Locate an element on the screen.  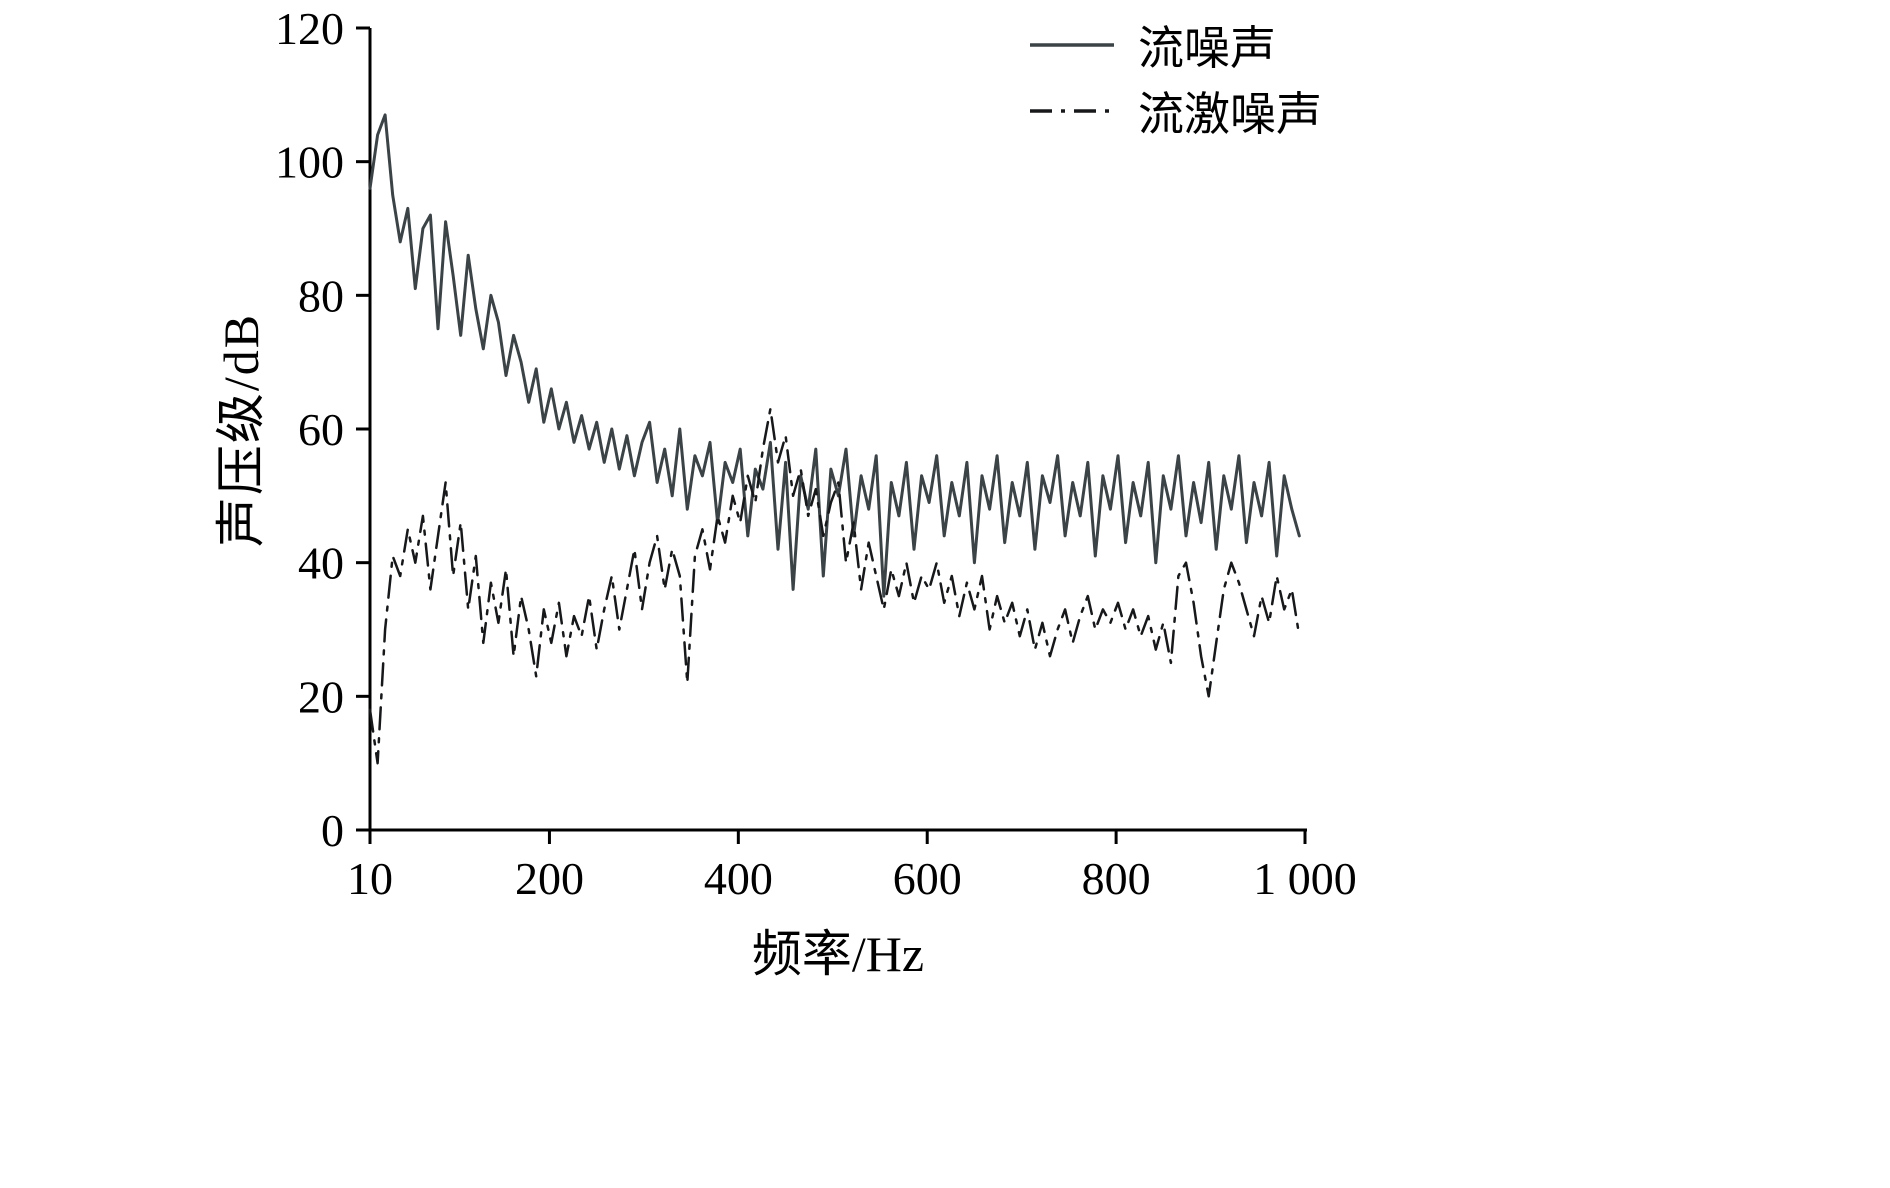
legend: 流噪声 流激噪声 is located at coordinates (1175, 78).